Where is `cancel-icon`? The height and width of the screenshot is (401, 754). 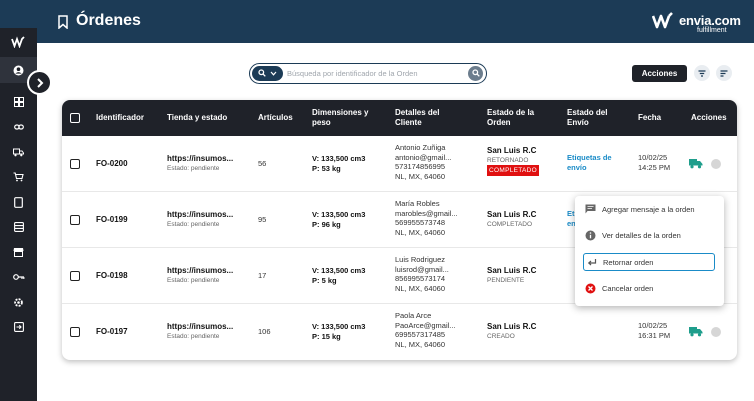
cancel-icon is located at coordinates (590, 288).